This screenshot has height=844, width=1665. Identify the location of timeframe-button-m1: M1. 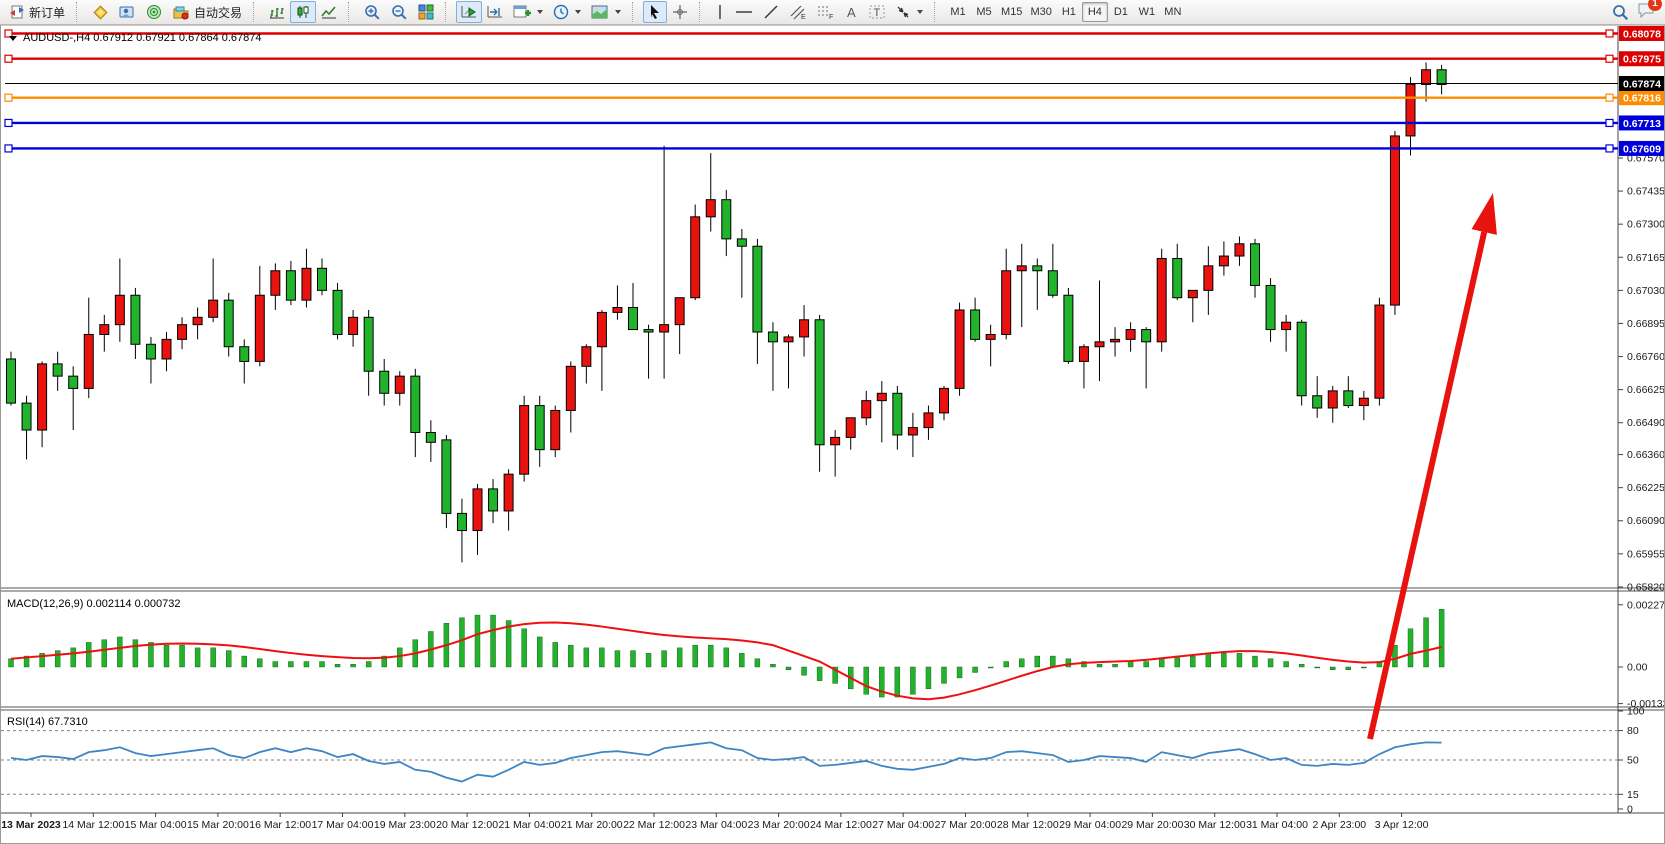
(958, 12).